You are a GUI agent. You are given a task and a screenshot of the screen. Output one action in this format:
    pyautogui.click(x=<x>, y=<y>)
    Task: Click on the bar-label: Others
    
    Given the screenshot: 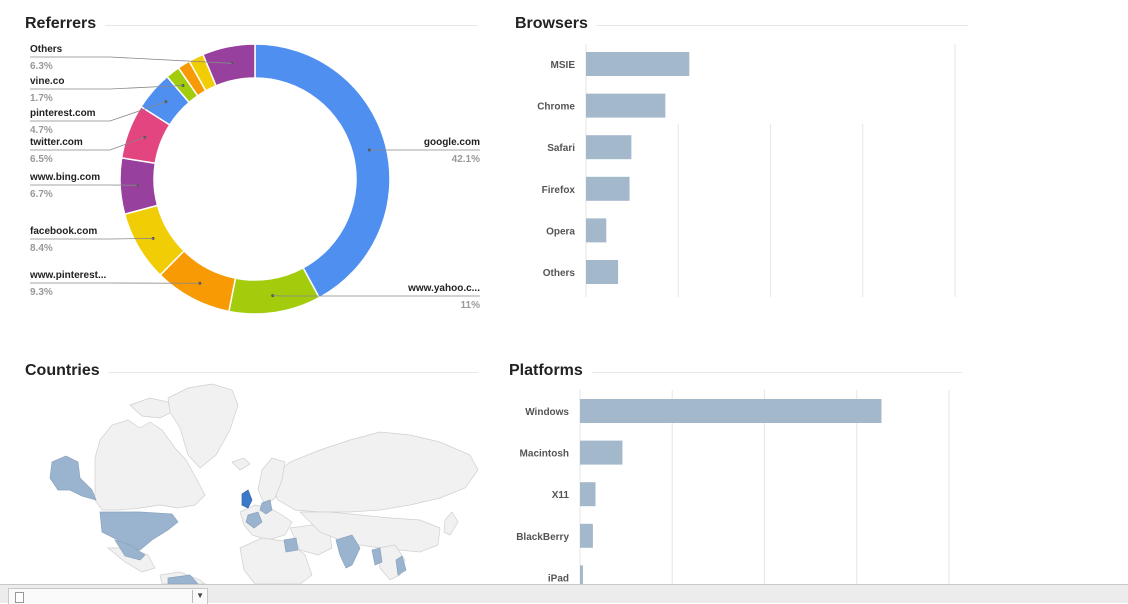 What is the action you would take?
    pyautogui.click(x=559, y=273)
    